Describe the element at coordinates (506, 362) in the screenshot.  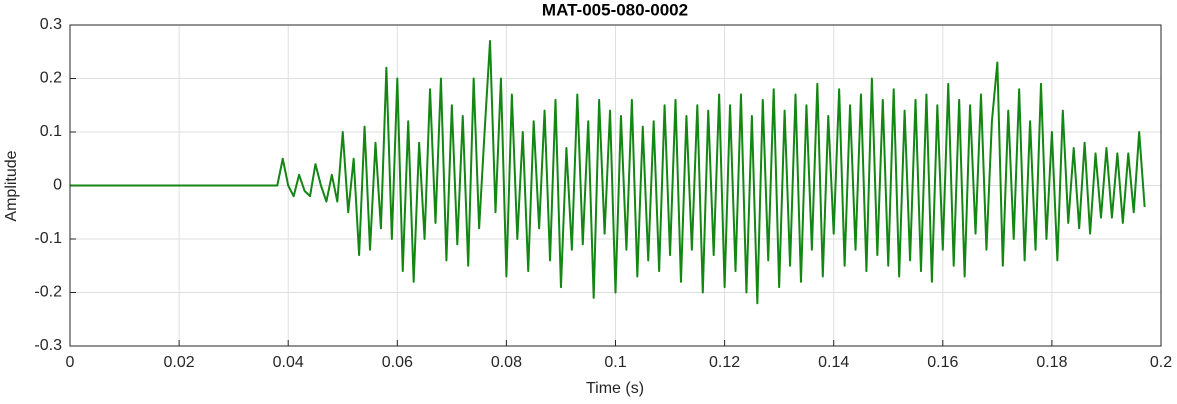
I see `x-tick-label: 0.08` at that location.